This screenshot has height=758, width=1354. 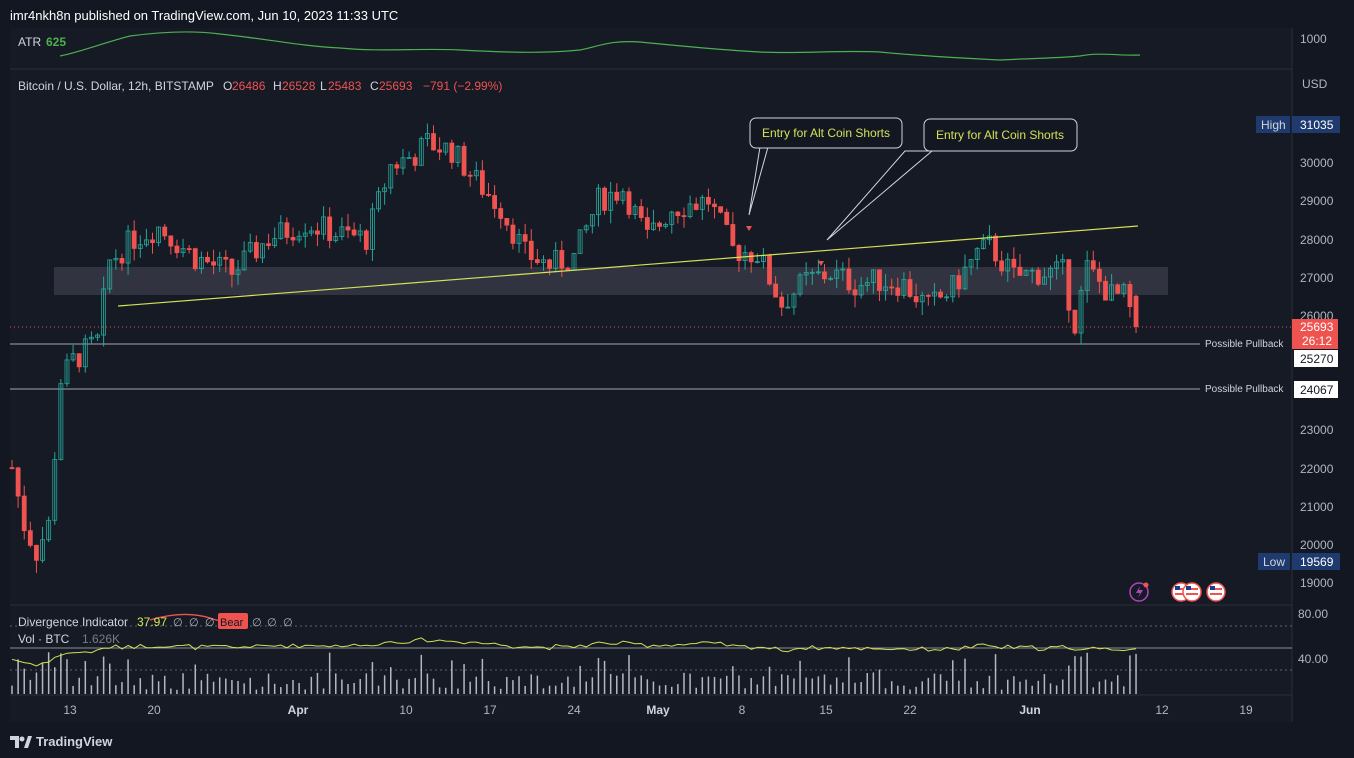 I want to click on div-marker-3: ∅, so click(x=210, y=623).